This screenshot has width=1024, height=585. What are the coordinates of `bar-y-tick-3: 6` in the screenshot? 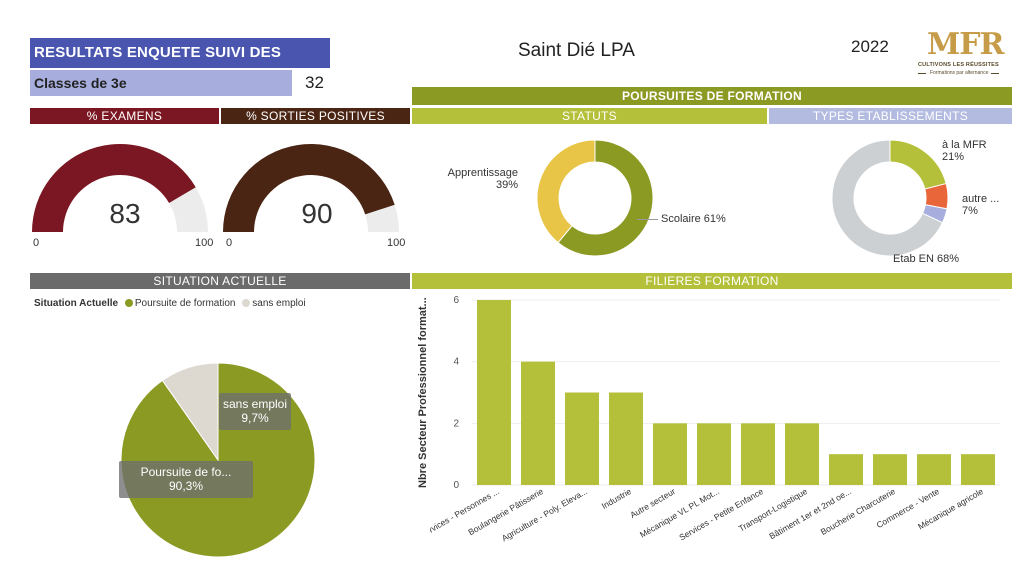 It's located at (456, 300).